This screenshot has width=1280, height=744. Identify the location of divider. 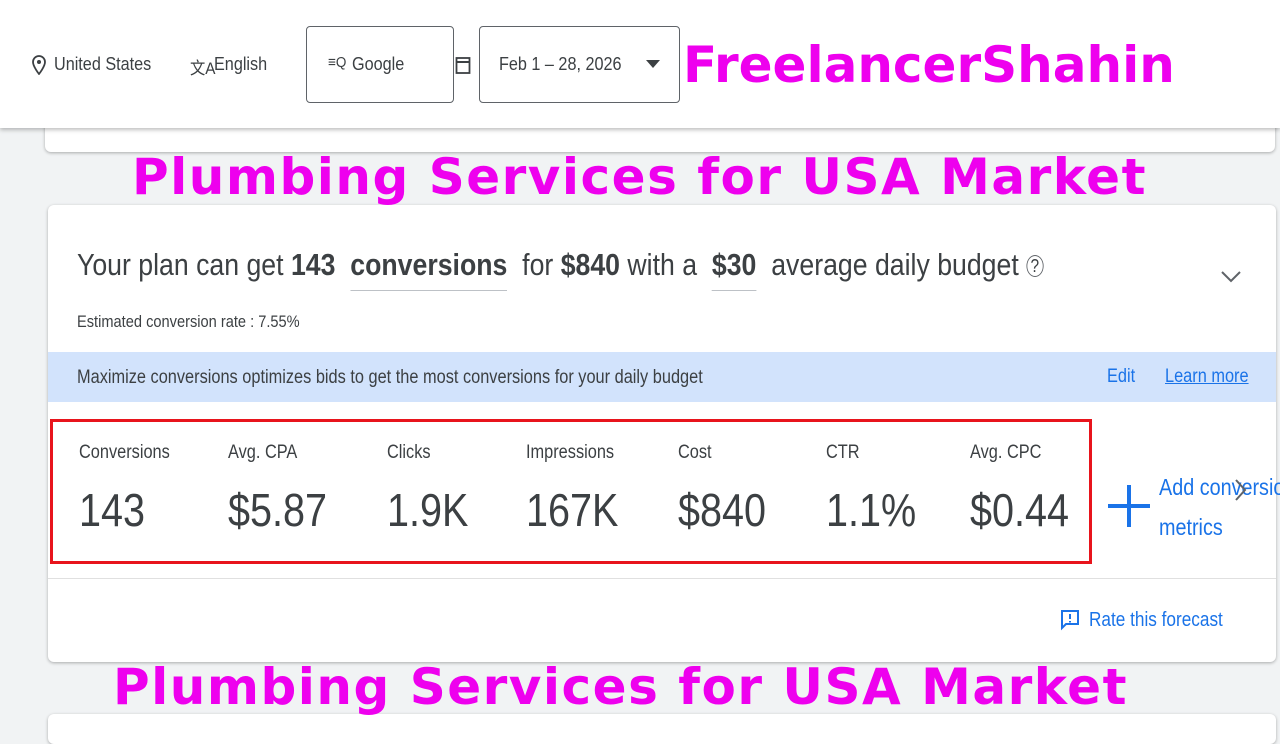
(662, 578).